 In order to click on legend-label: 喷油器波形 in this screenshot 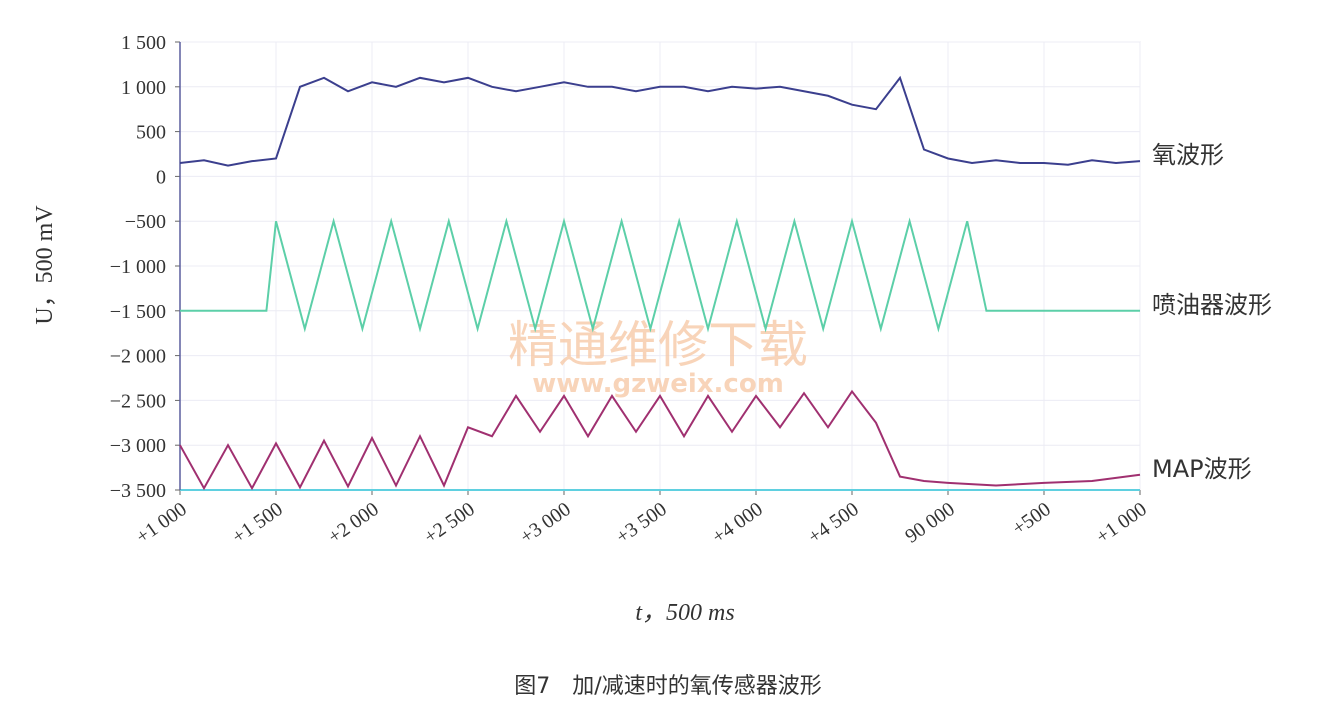, I will do `click(1212, 305)`.